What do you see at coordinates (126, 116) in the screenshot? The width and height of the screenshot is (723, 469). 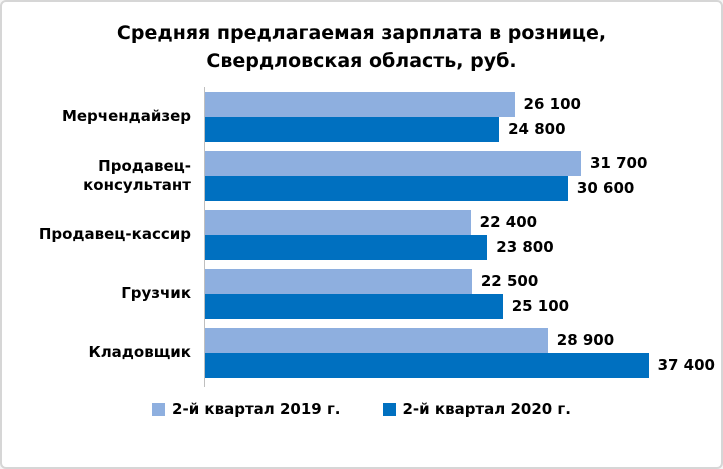 I see `category-label: Мерчендайзер` at bounding box center [126, 116].